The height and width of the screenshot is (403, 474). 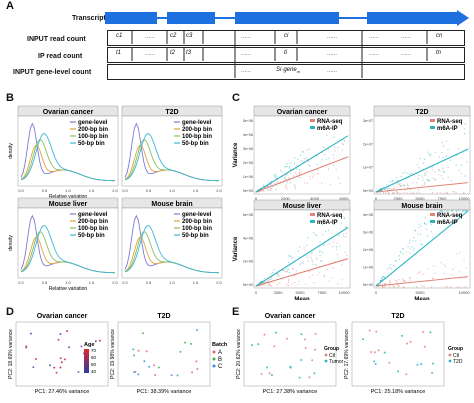 I want to click on plot-area, so click(x=398, y=354).